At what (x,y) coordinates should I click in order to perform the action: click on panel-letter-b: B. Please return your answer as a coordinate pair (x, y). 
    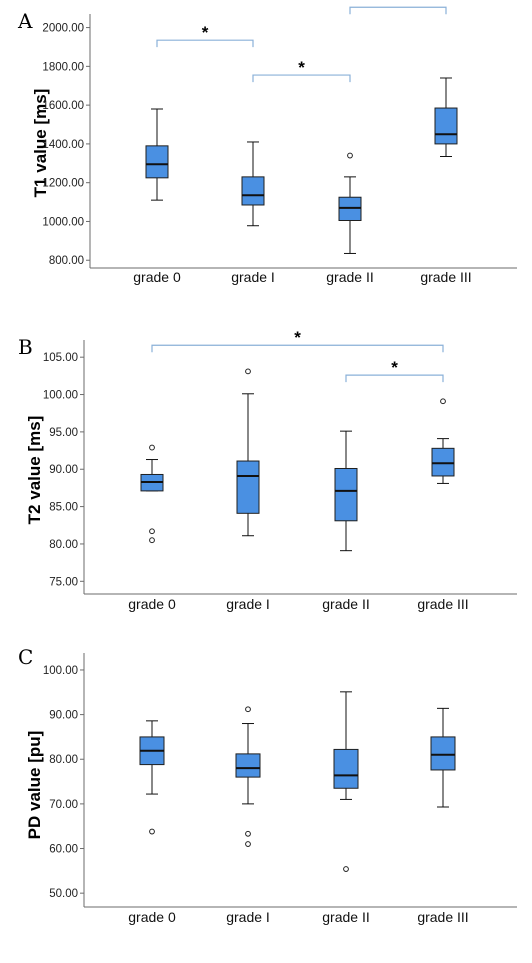
    Looking at the image, I should click on (25, 347).